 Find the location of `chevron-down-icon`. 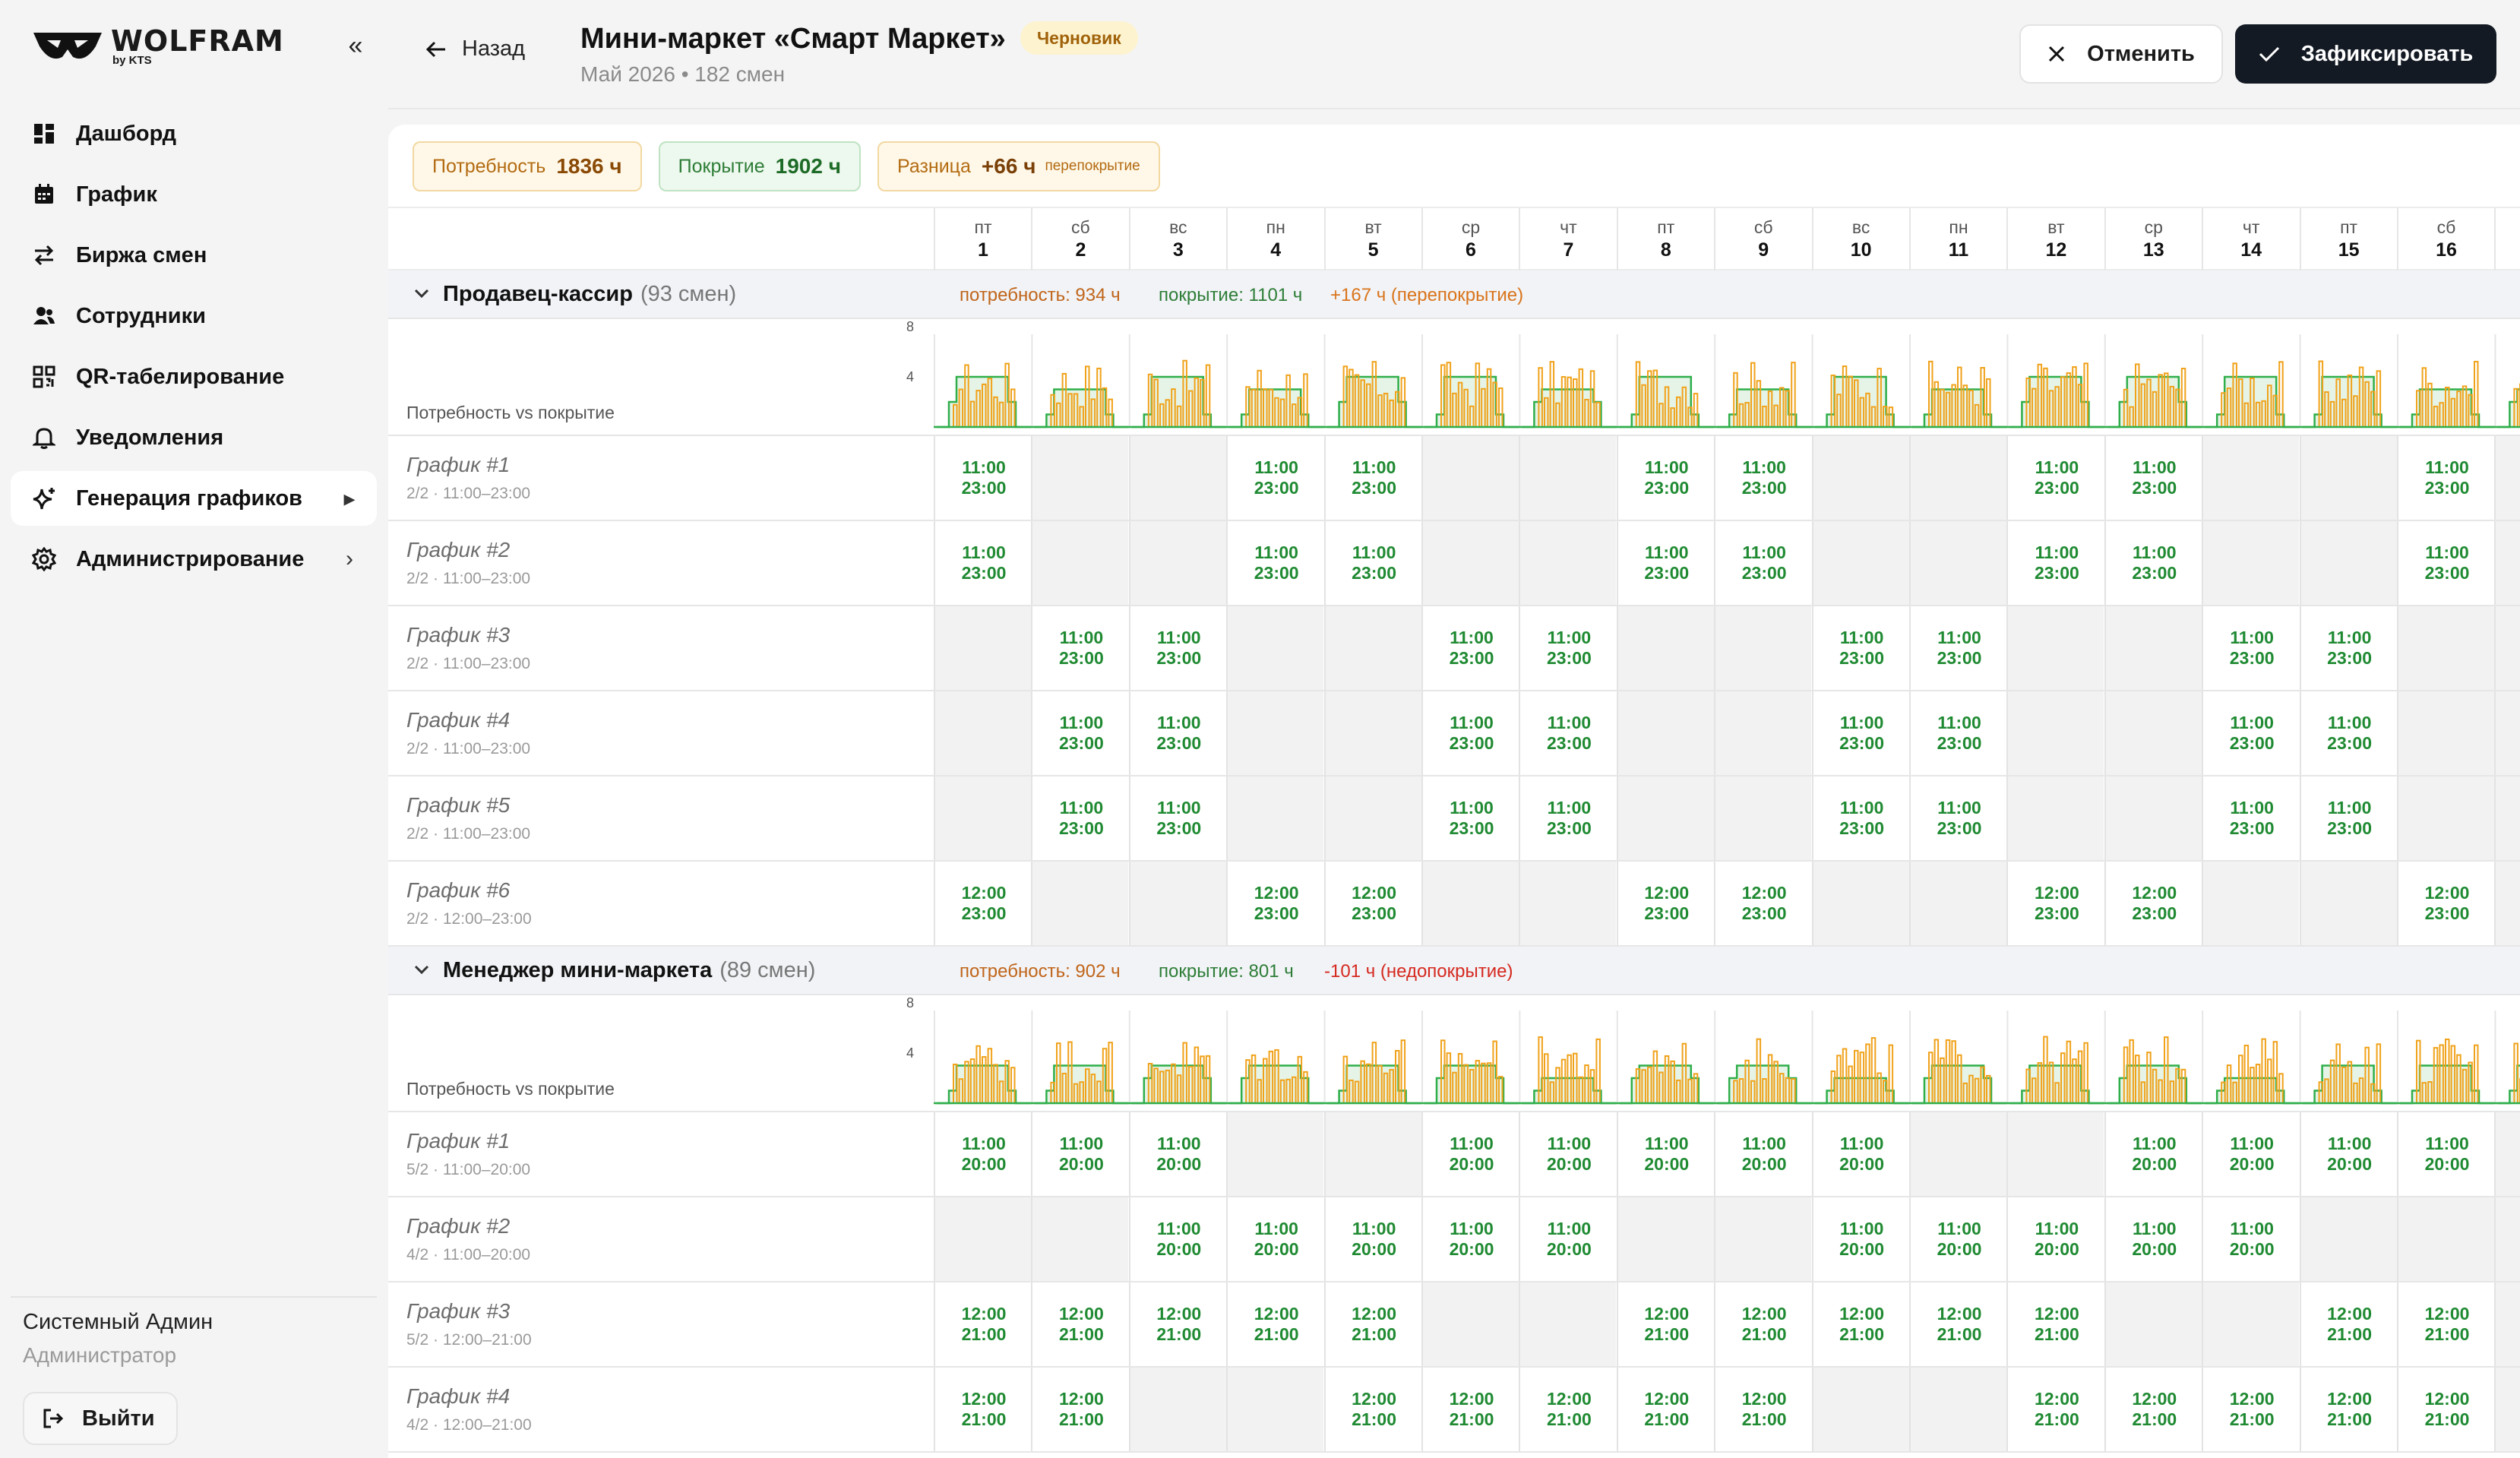

chevron-down-icon is located at coordinates (421, 293).